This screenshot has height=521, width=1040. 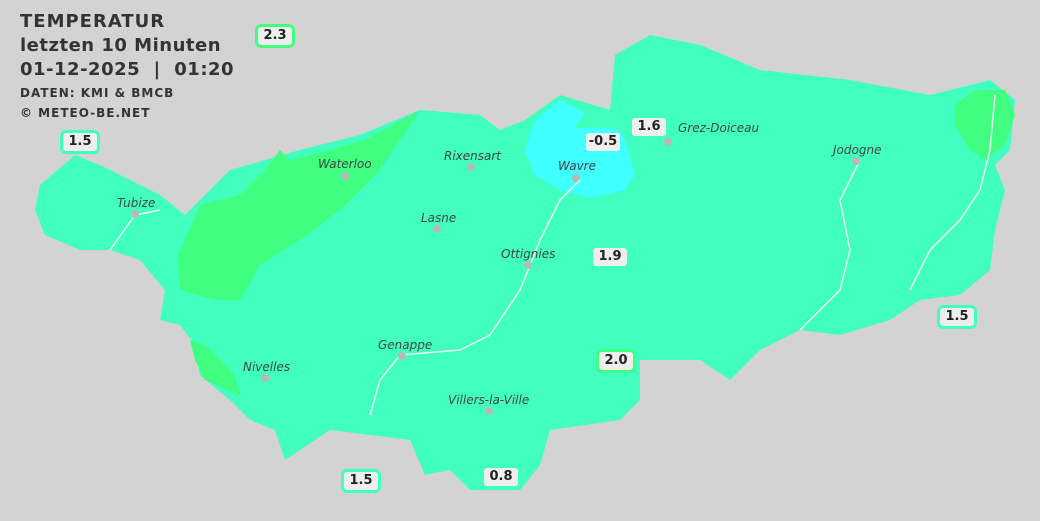 What do you see at coordinates (616, 361) in the screenshot?
I see `station-value: 2.0` at bounding box center [616, 361].